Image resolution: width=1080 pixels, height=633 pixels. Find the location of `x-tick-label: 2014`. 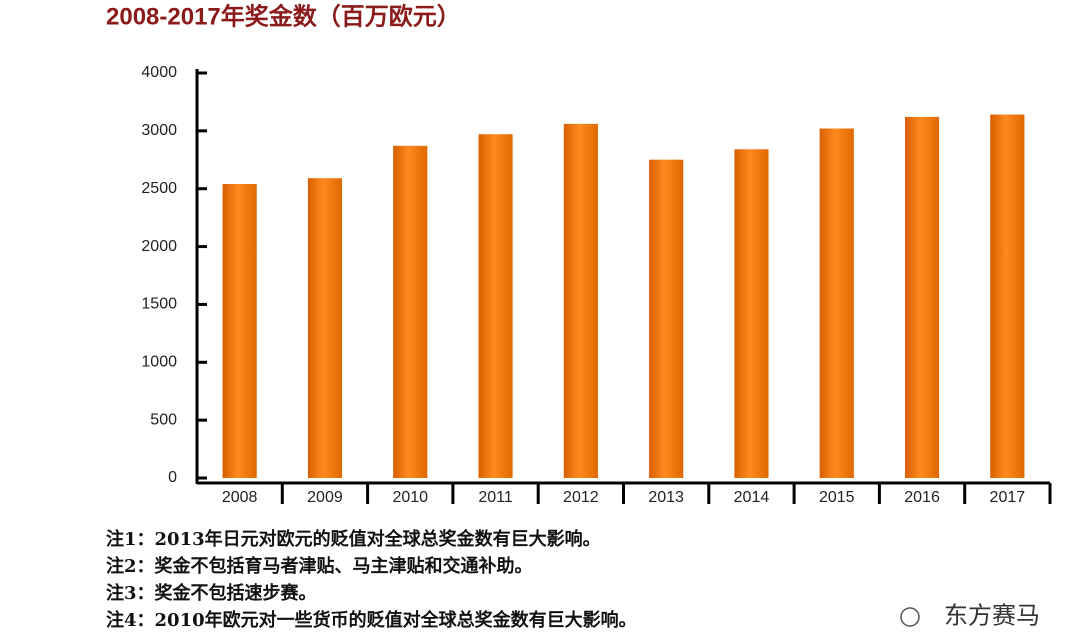

x-tick-label: 2014 is located at coordinates (752, 497).